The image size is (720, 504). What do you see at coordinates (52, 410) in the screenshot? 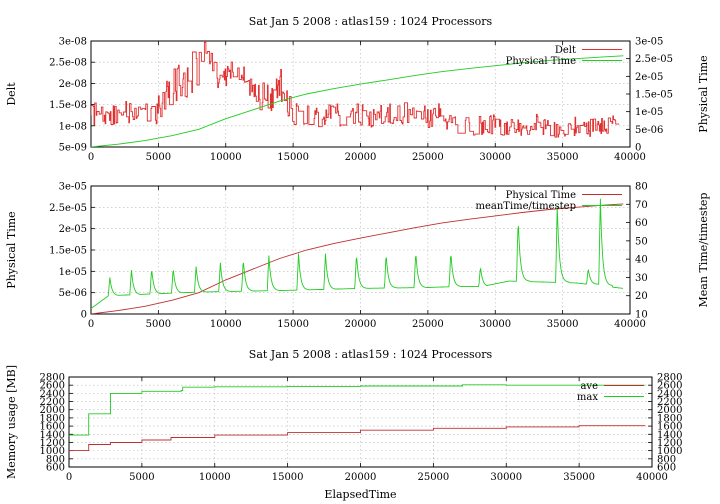
I see `y-tick-label: 2000` at bounding box center [52, 410].